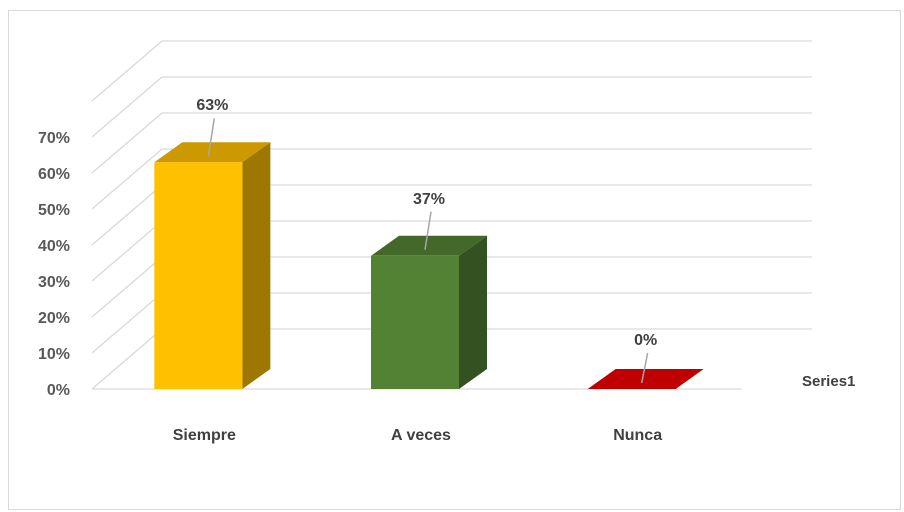 The image size is (904, 512). Describe the element at coordinates (54, 354) in the screenshot. I see `y-tick-label: 10%` at that location.